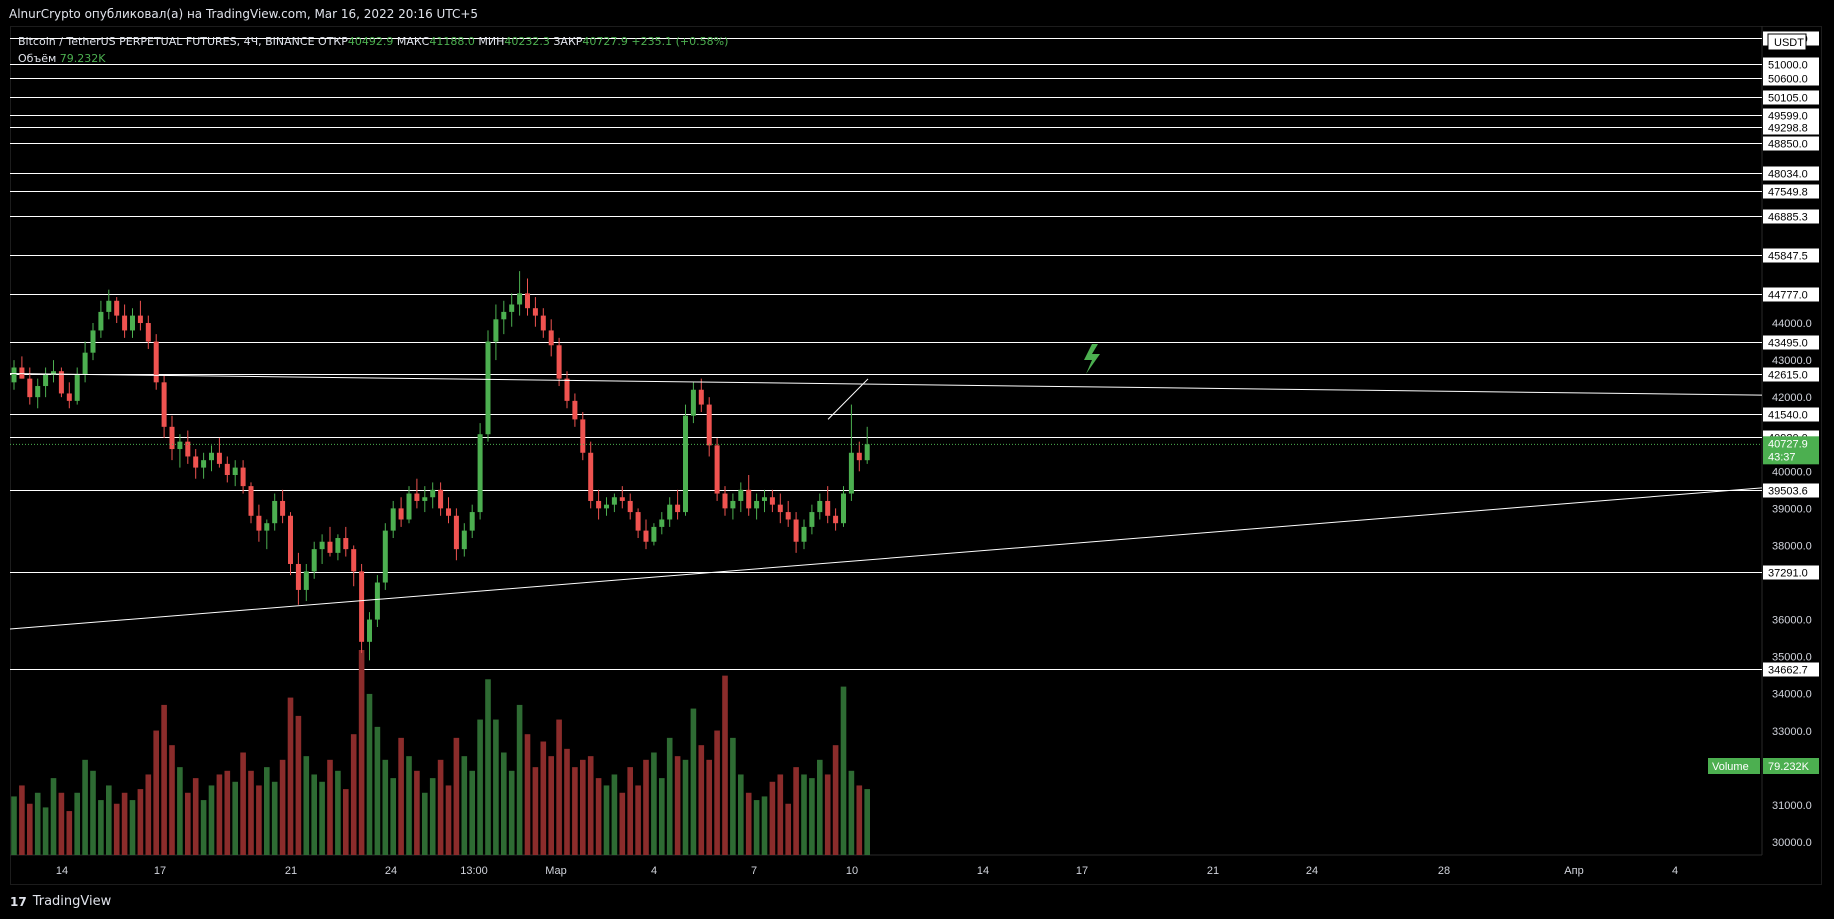  What do you see at coordinates (491, 41) in the screenshot?
I see `low-label: МИН` at bounding box center [491, 41].